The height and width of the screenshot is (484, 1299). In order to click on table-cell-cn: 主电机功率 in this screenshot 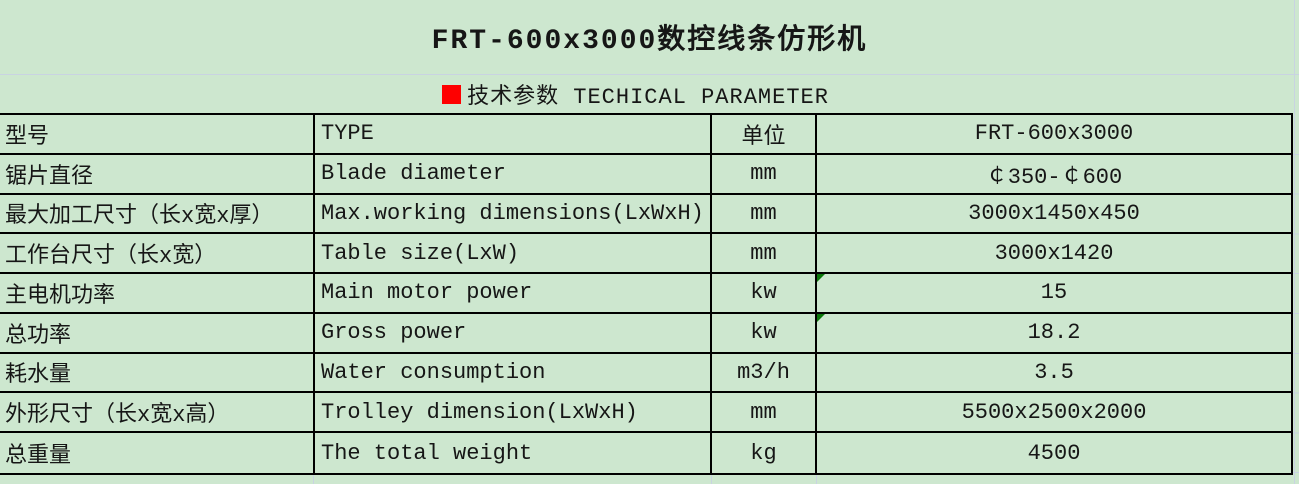, I will do `click(157, 294)`.